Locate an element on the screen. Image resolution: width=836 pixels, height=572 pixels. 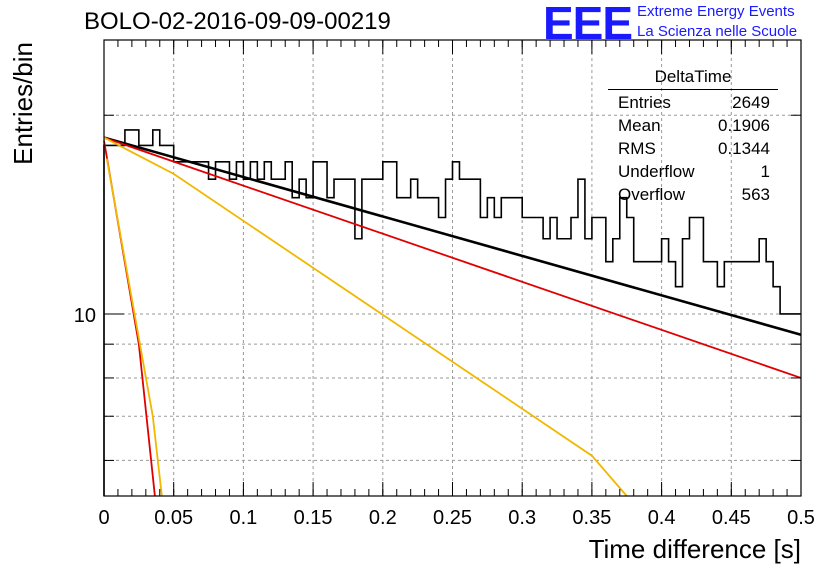
x-tick-label: 0.15 is located at coordinates (313, 518).